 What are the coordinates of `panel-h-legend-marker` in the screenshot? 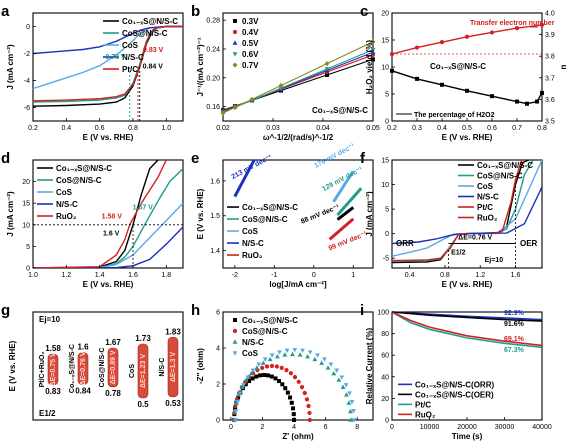 It's located at (235, 341).